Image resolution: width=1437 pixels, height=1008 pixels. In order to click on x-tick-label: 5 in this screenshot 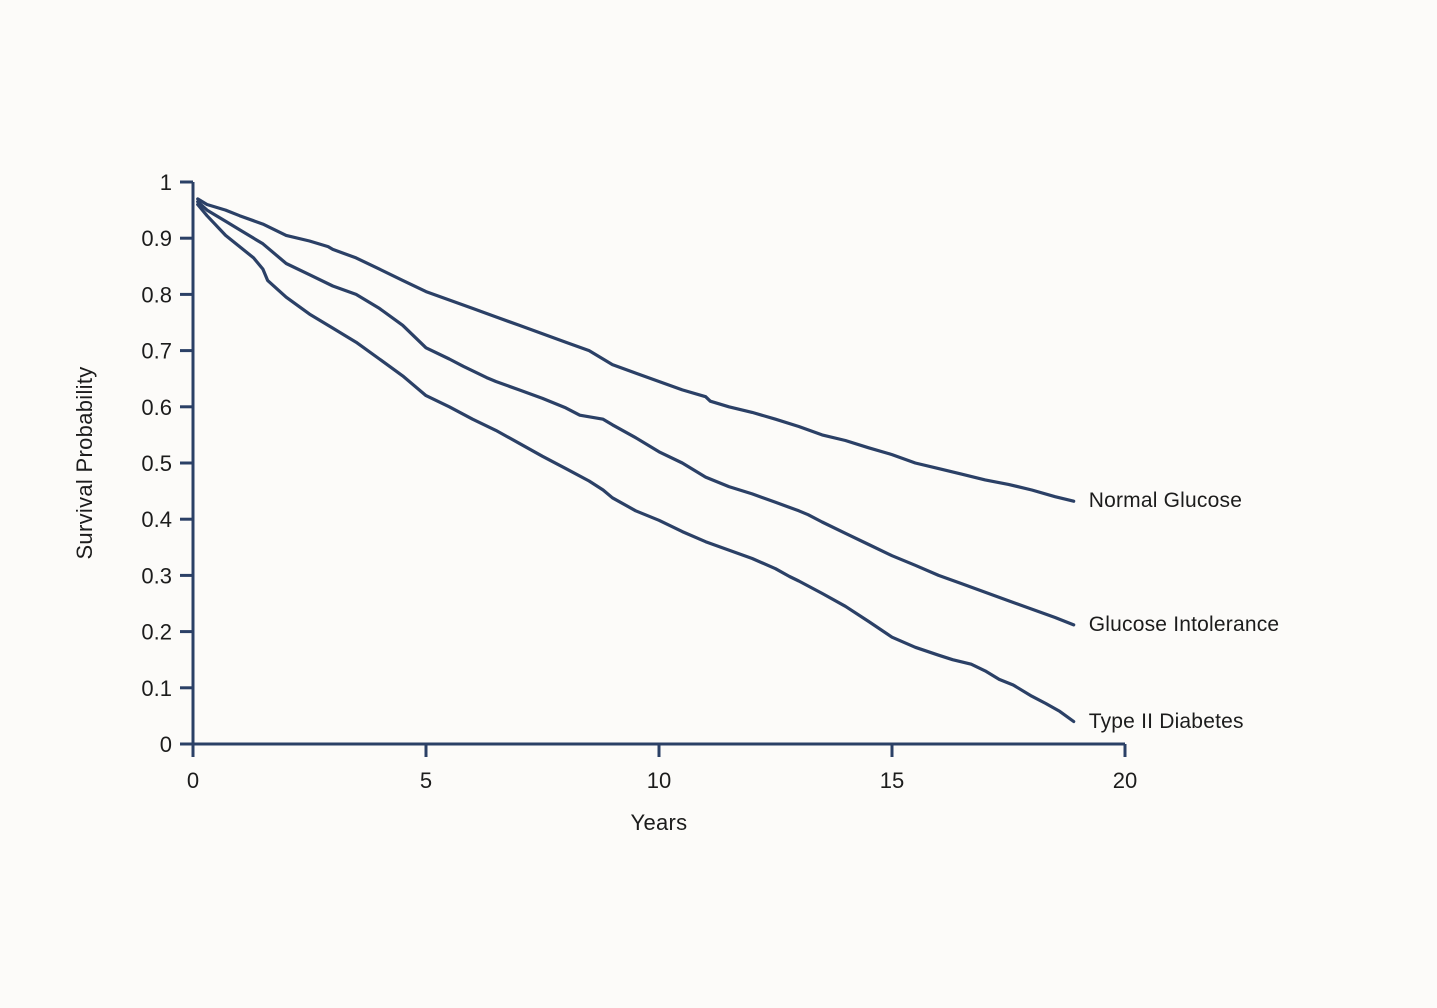, I will do `click(426, 780)`.